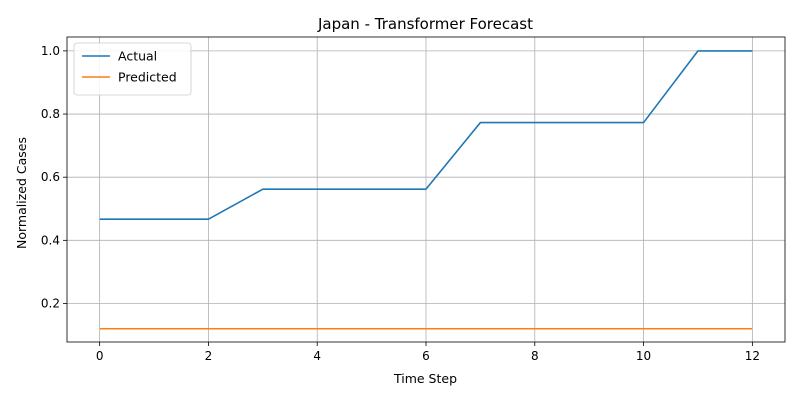 Image resolution: width=800 pixels, height=400 pixels. What do you see at coordinates (535, 356) in the screenshot?
I see `x-tick-label: 8` at bounding box center [535, 356].